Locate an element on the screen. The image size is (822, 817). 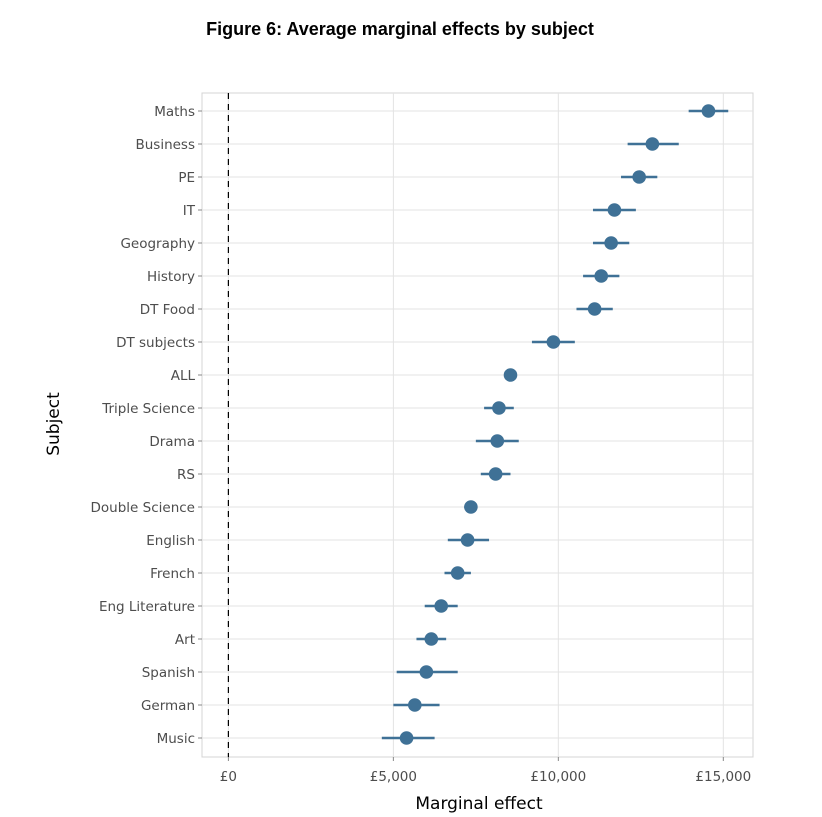
y-tick-label: Triple Science is located at coordinates (148, 409).